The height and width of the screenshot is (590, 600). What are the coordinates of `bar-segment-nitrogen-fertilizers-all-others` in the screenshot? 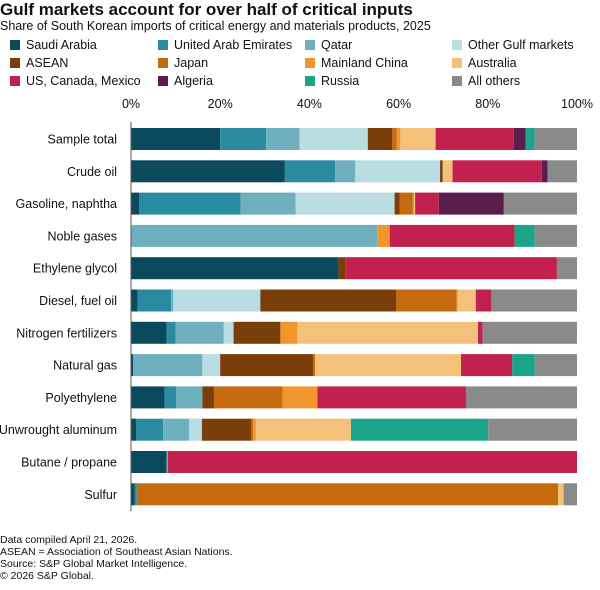 It's located at (529, 332).